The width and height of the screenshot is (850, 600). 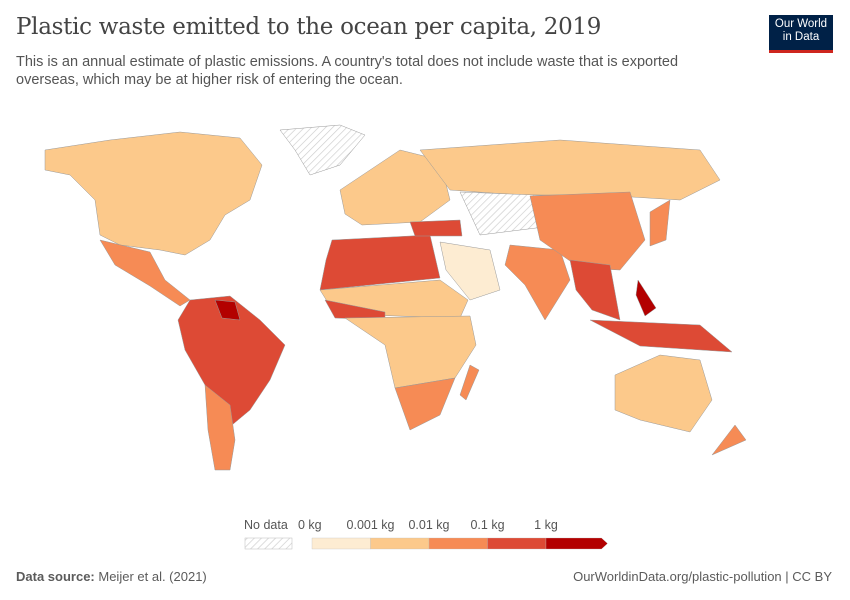 I want to click on country-region-europe, so click(x=395, y=187).